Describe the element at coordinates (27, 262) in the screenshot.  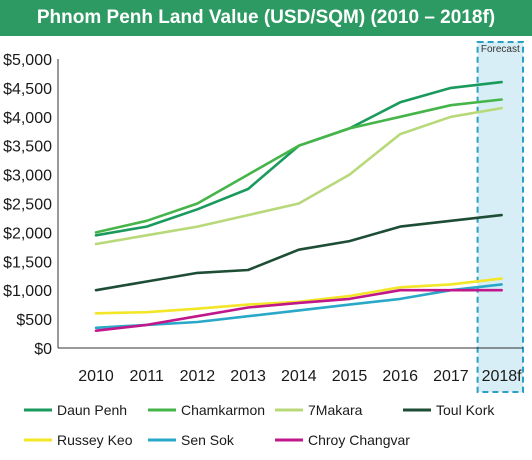
I see `y-tick-label: $1,500` at that location.